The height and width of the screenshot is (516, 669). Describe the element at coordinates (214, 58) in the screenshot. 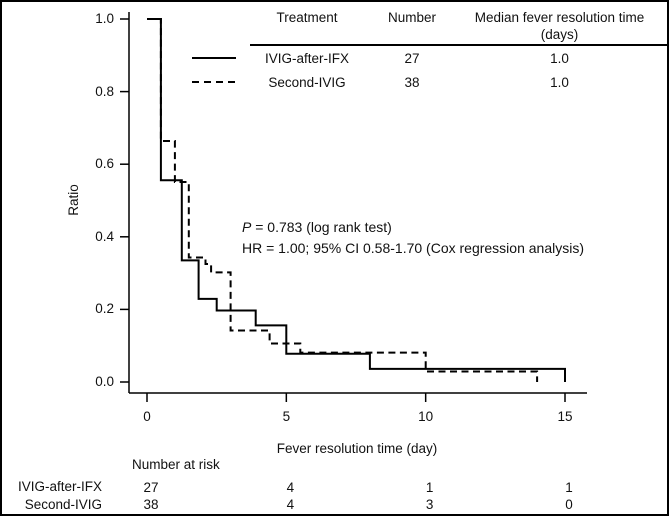

I see `legend-solid-line-sample` at that location.